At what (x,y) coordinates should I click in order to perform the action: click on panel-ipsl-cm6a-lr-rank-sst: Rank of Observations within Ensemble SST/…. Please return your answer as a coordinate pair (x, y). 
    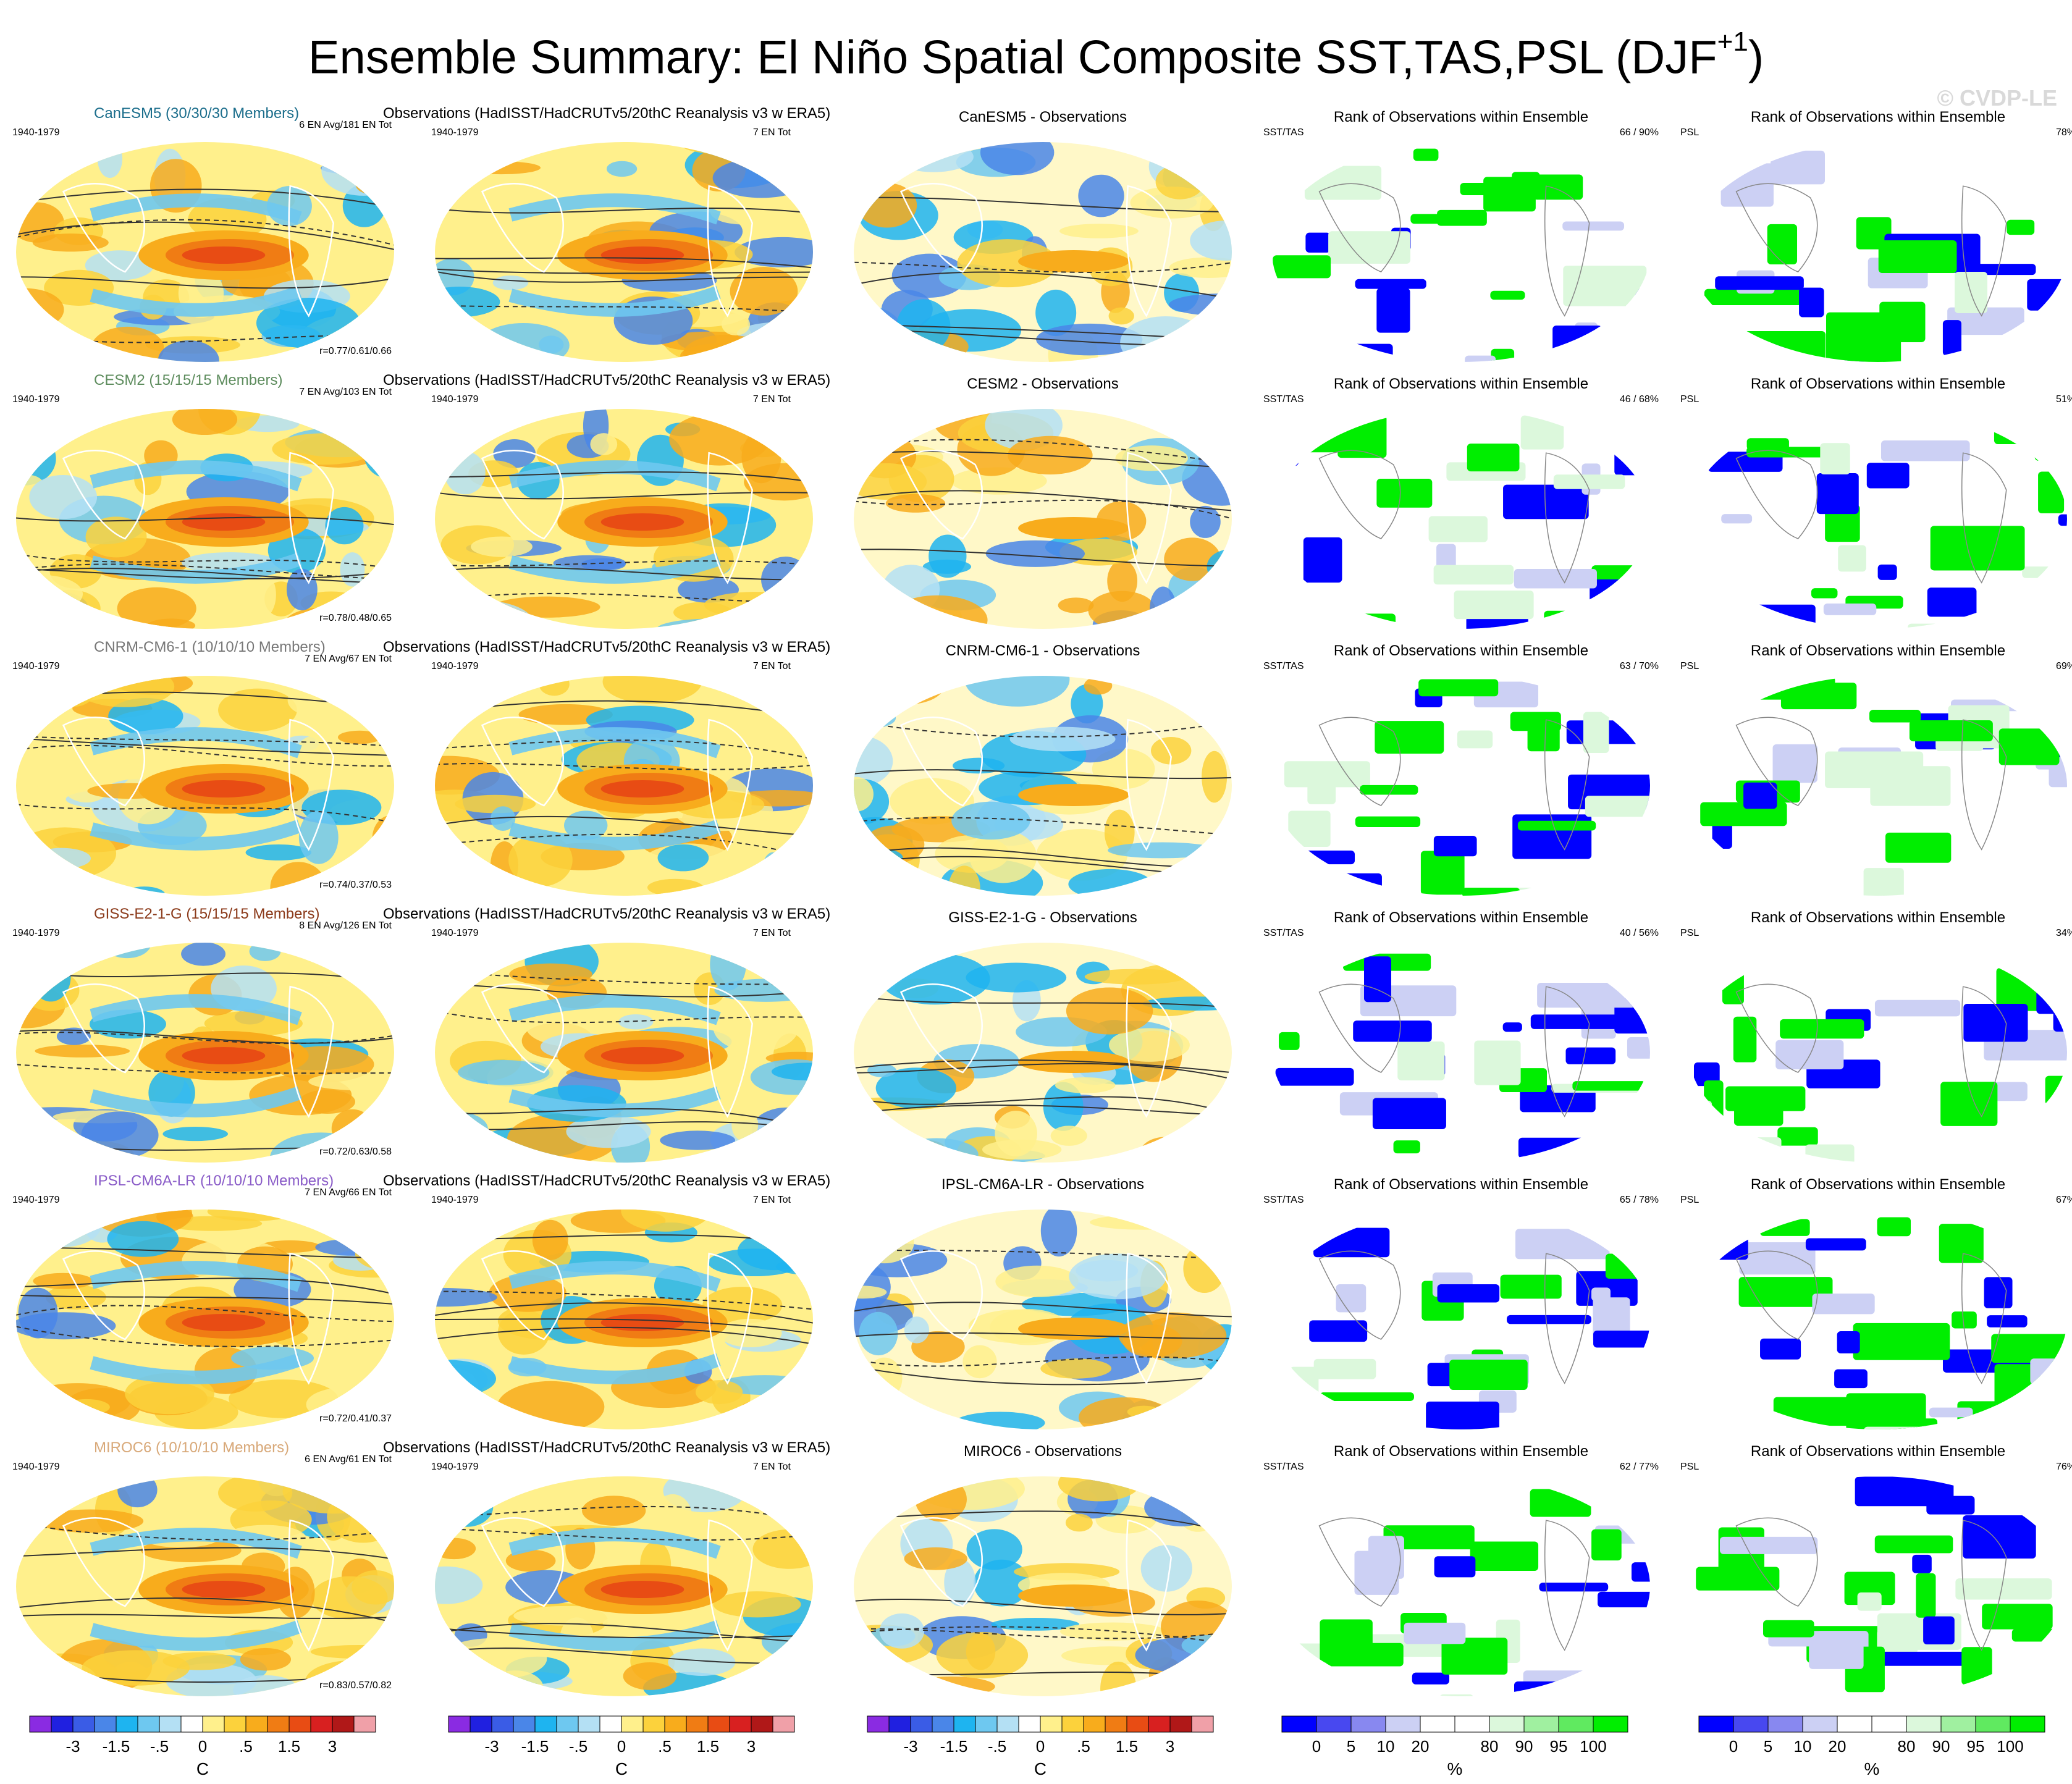
    Looking at the image, I should click on (1461, 1305).